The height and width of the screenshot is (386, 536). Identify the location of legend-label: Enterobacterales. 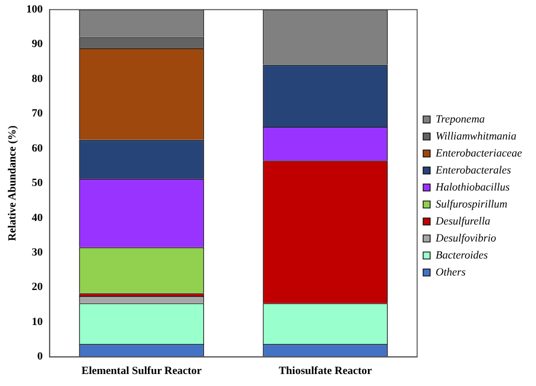
(473, 170).